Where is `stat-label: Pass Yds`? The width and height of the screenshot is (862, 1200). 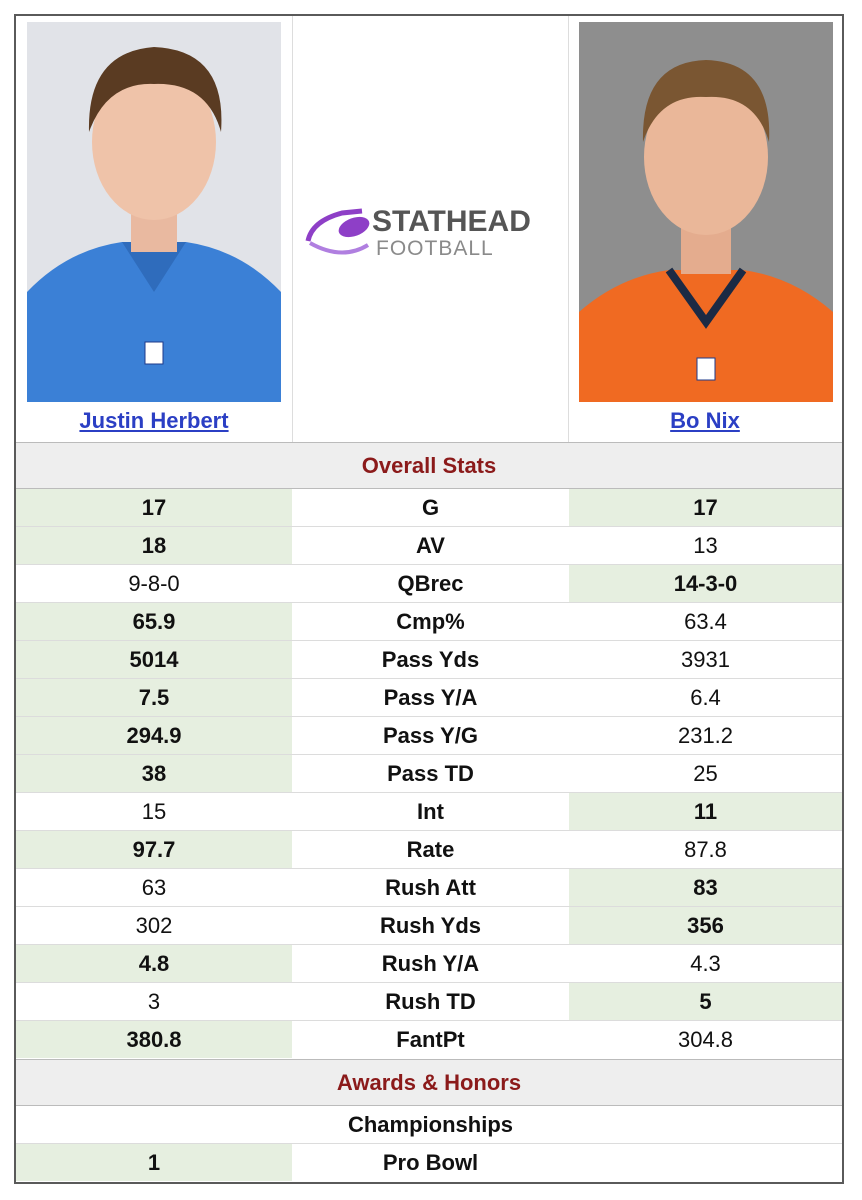
stat-label: Pass Yds is located at coordinates (430, 659).